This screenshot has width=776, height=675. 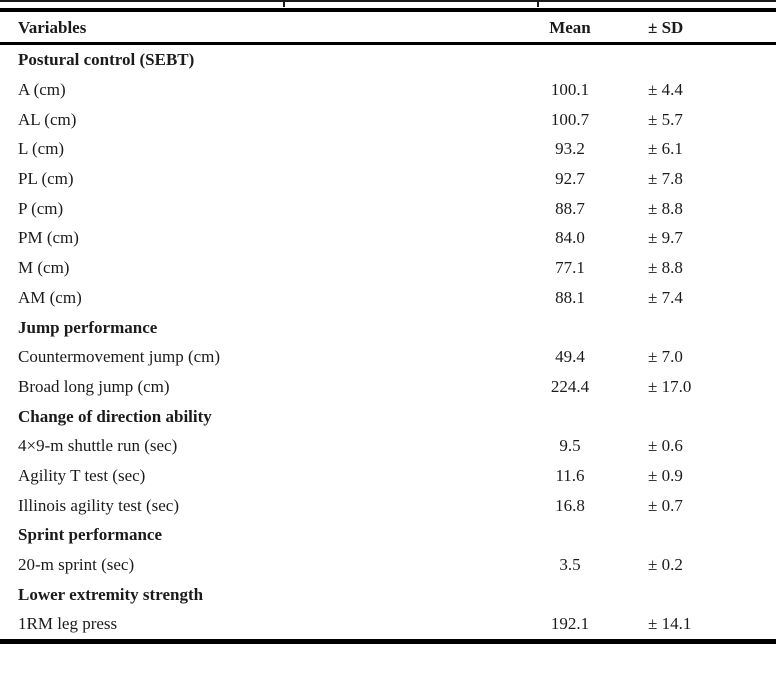 I want to click on row-label: 20-m sprint (sec), so click(x=76, y=565).